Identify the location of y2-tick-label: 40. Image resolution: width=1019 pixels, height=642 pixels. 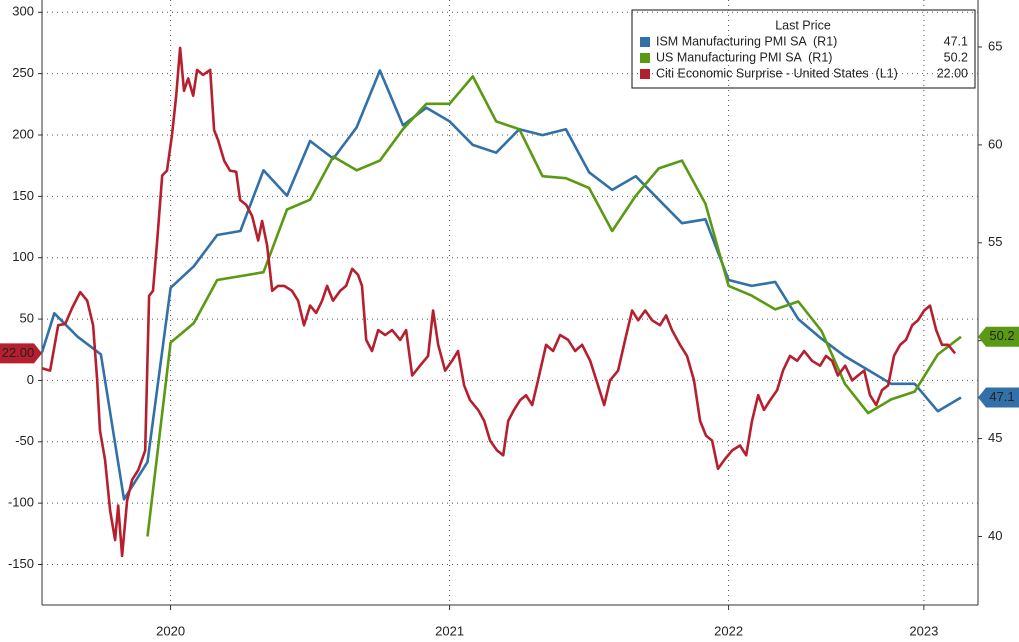
(995, 535).